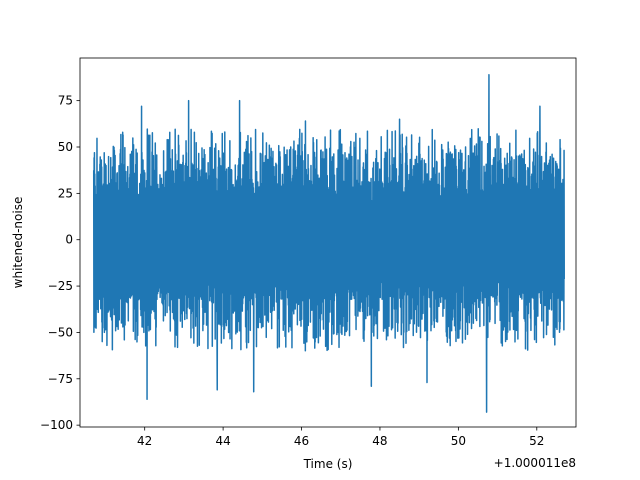 Image resolution: width=640 pixels, height=480 pixels. Describe the element at coordinates (458, 441) in the screenshot. I see `x-tick-label: 50` at that location.